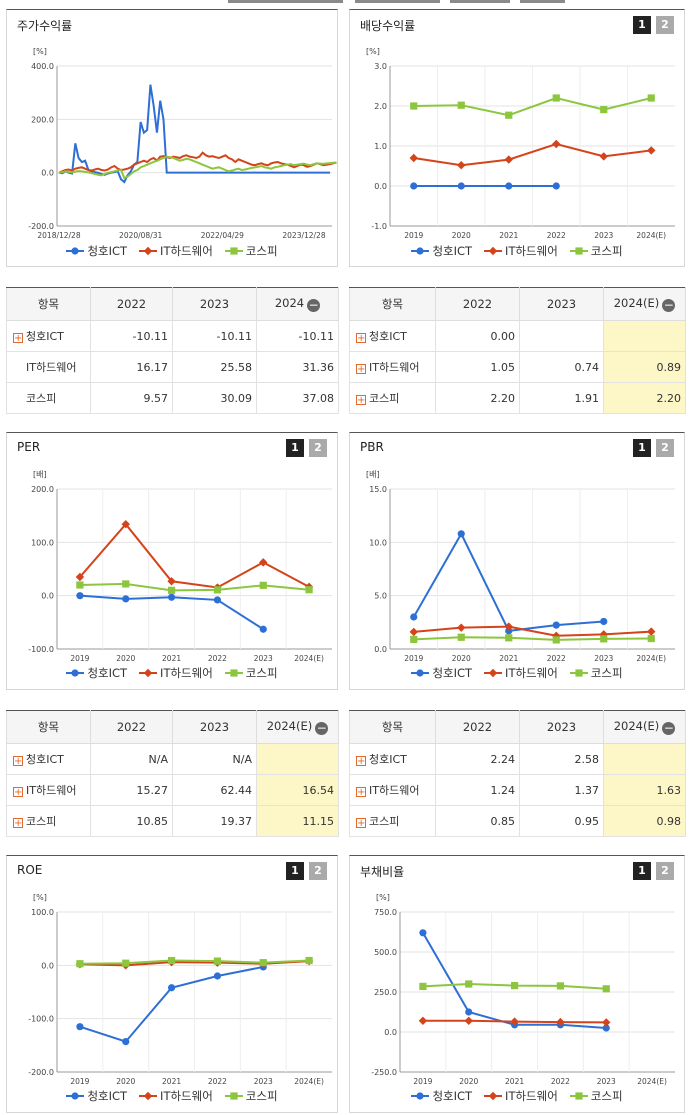 The height and width of the screenshot is (1115, 691). Describe the element at coordinates (380, 146) in the screenshot. I see `y-tick-label: 1.0` at that location.